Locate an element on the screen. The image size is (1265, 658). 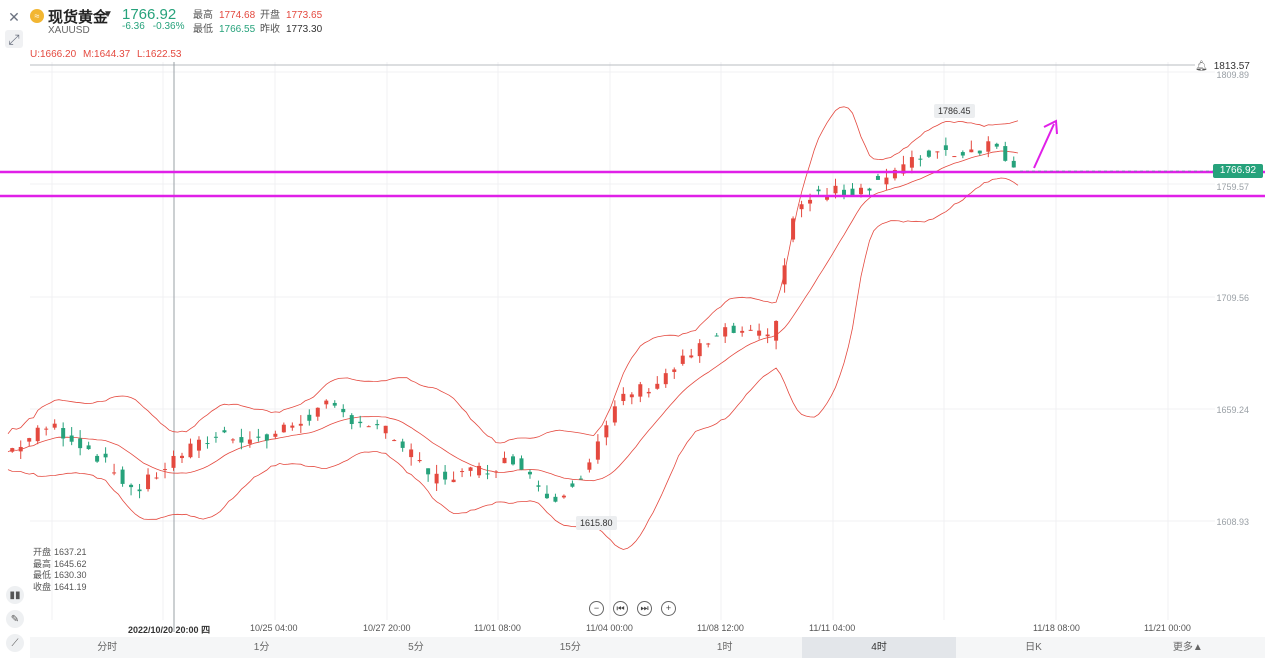
price-change: -6.36 -0.36% is located at coordinates (153, 26).